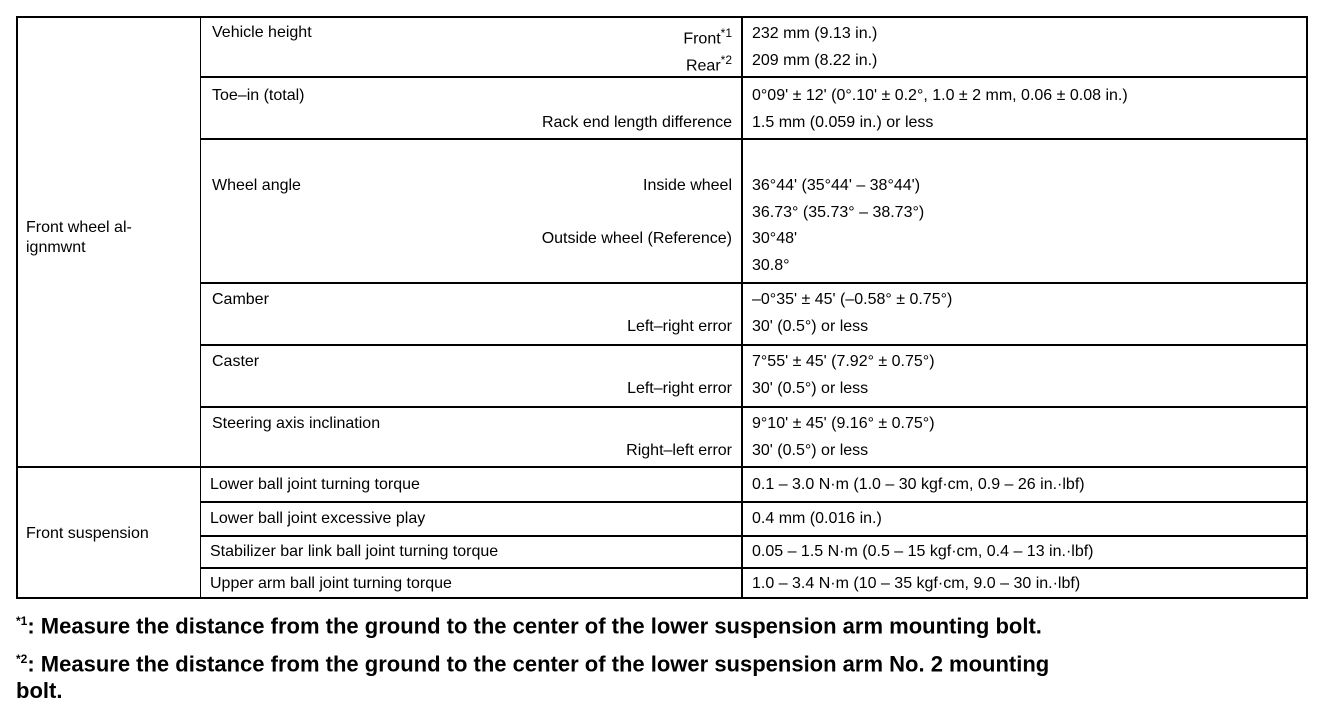 The width and height of the screenshot is (1344, 720). I want to click on value: 36°44' (35°44' – 38°44'), so click(836, 185).